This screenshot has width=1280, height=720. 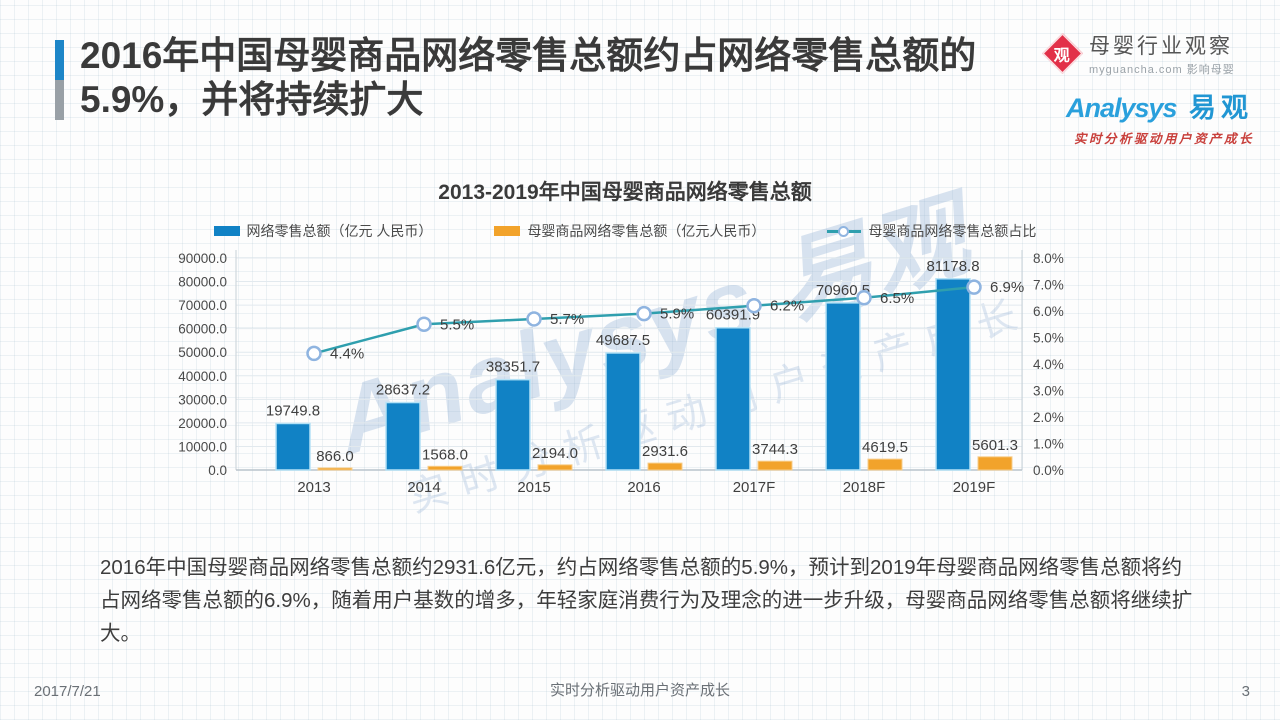 I want to click on bar-total-retail-label: 38351.7, so click(x=513, y=367).